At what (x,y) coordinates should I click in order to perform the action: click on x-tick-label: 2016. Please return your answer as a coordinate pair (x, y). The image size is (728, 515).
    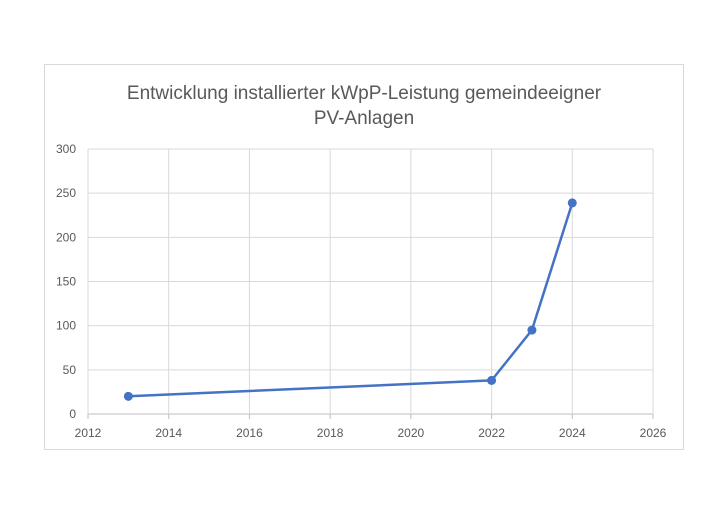
    Looking at the image, I should click on (249, 433).